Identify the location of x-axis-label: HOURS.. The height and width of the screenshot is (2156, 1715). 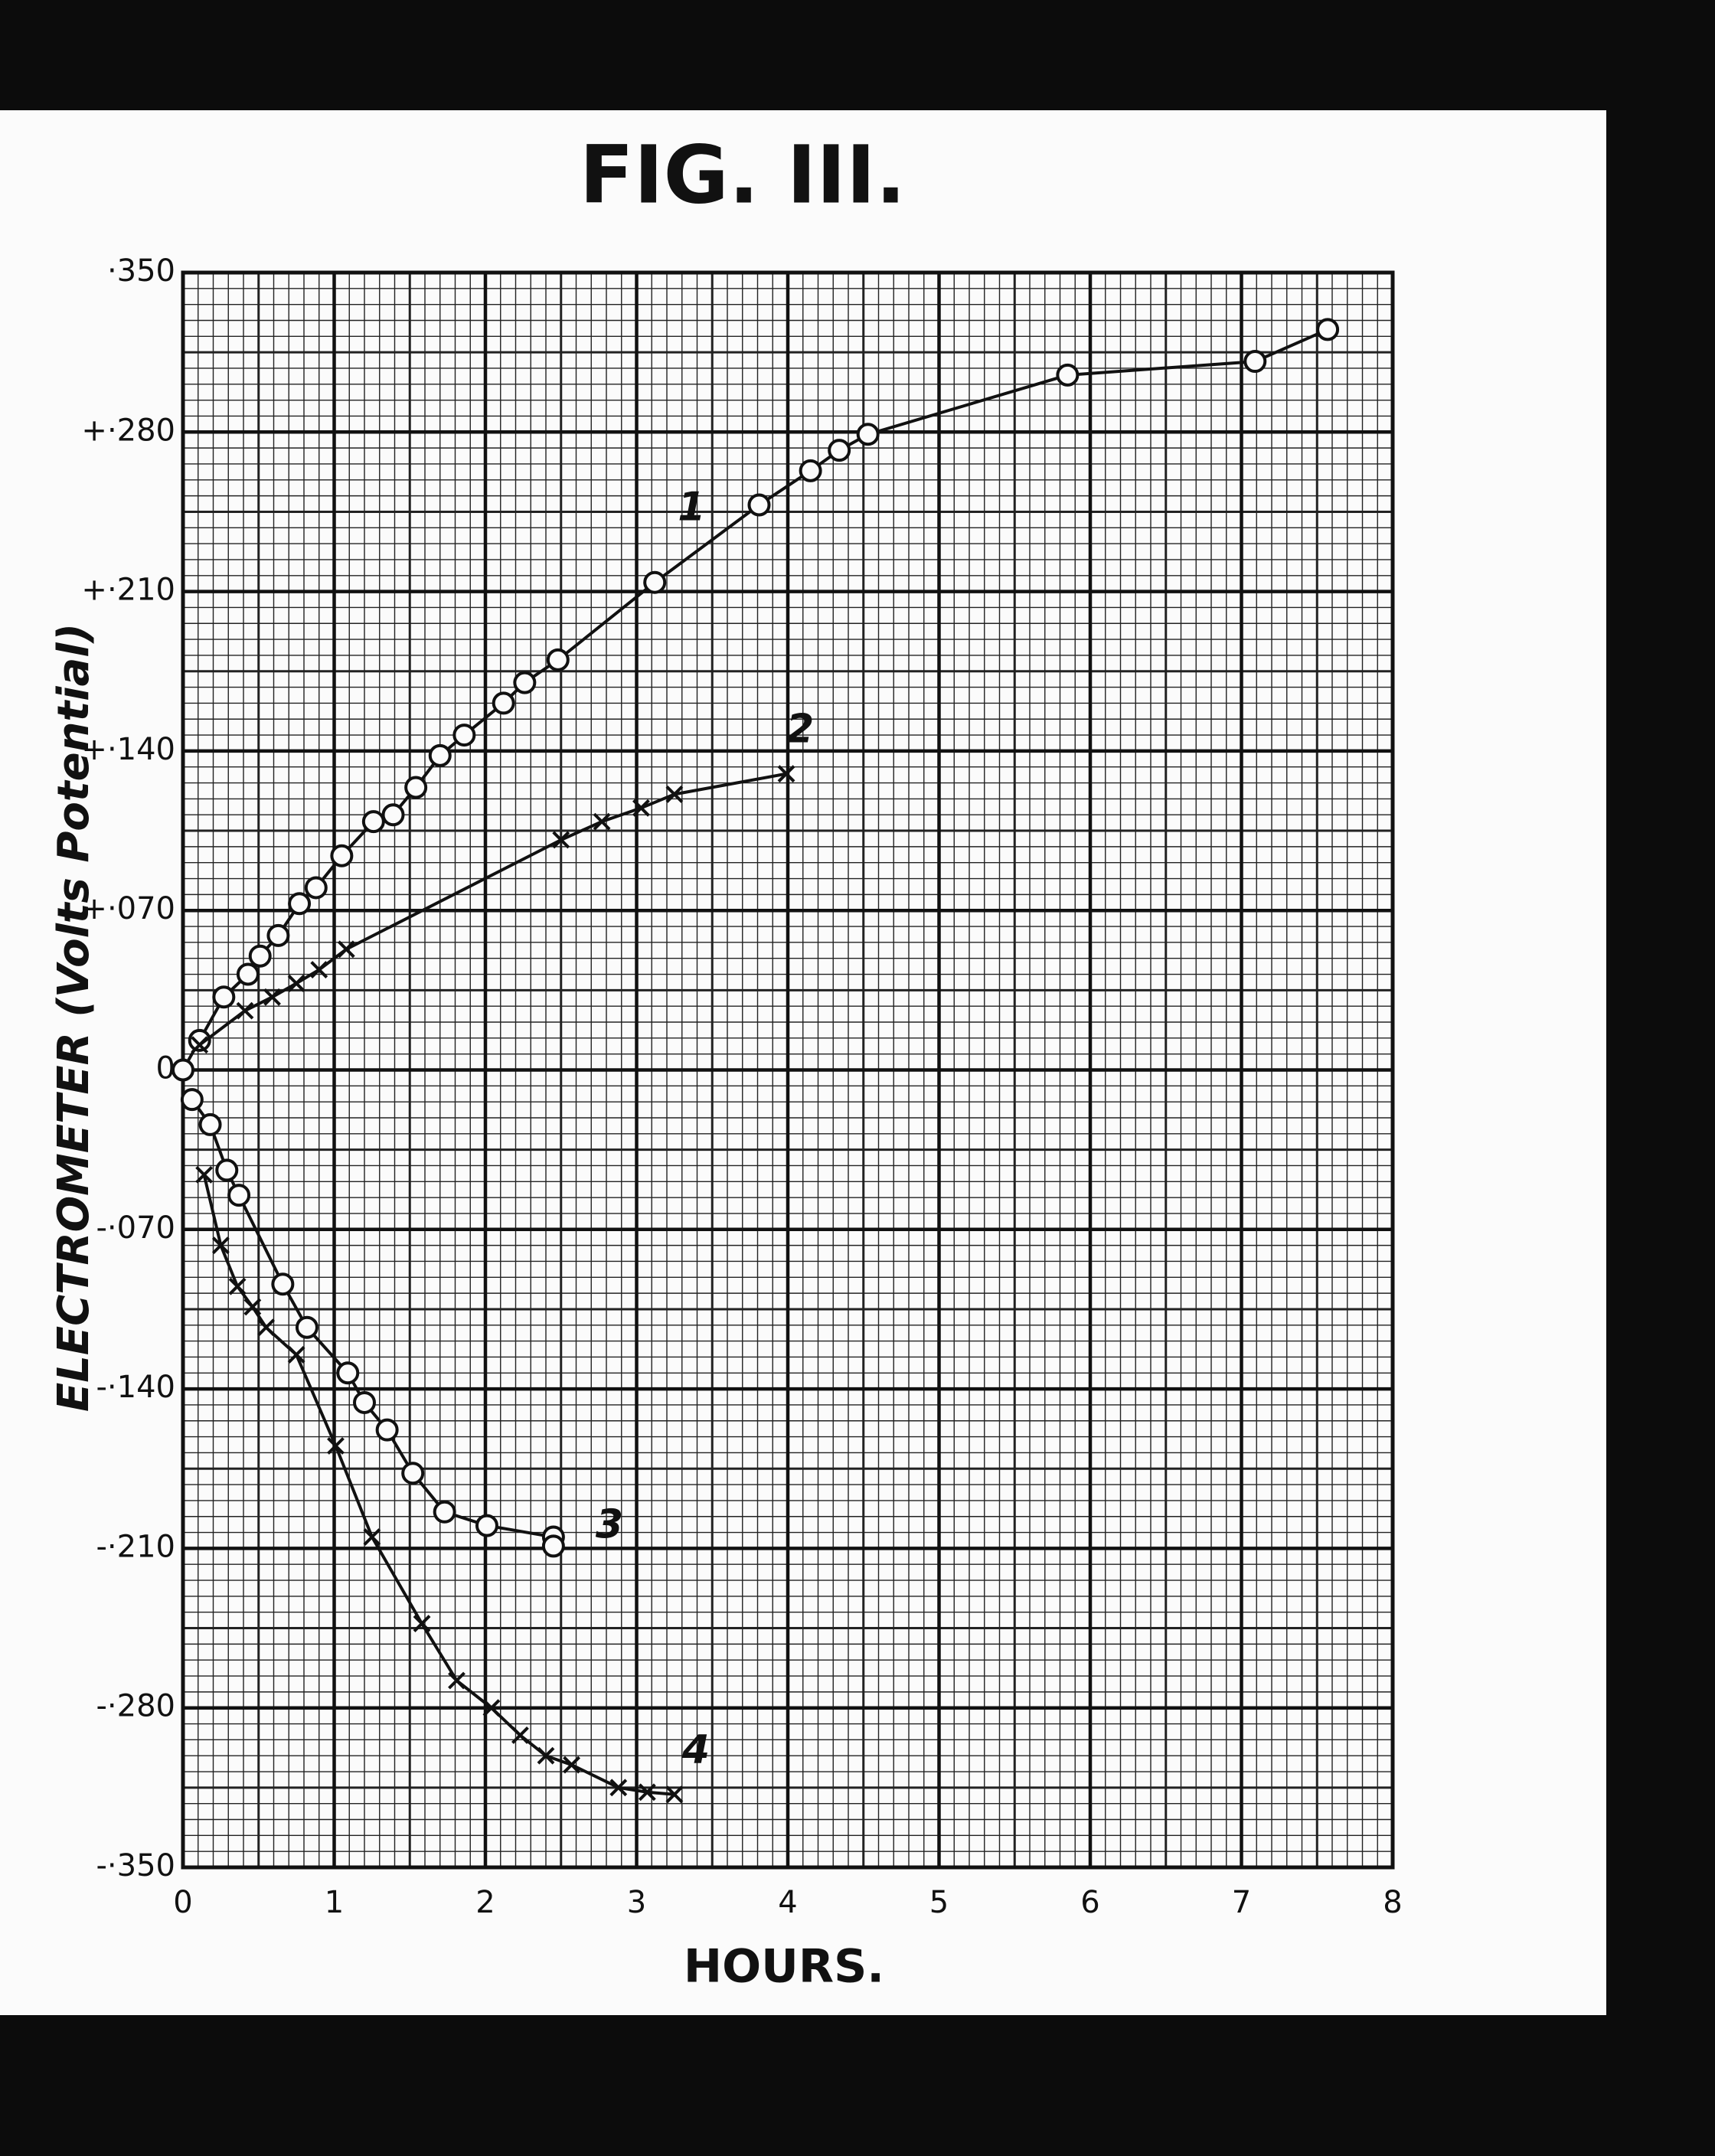
(784, 1967).